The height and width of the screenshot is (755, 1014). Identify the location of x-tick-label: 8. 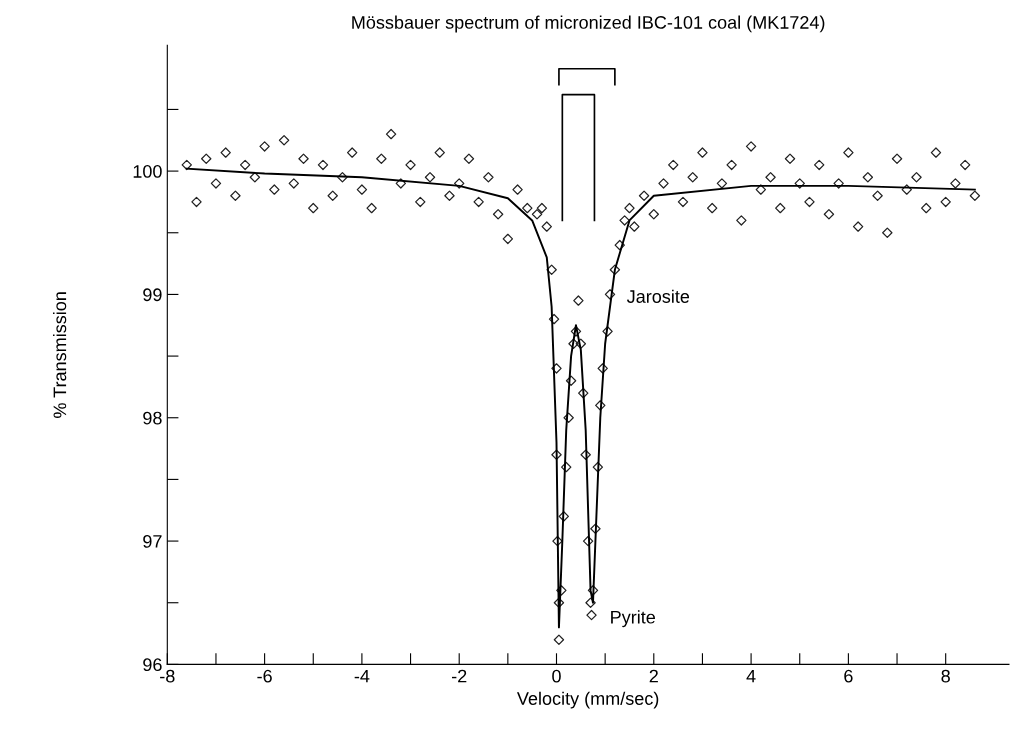
(945, 676).